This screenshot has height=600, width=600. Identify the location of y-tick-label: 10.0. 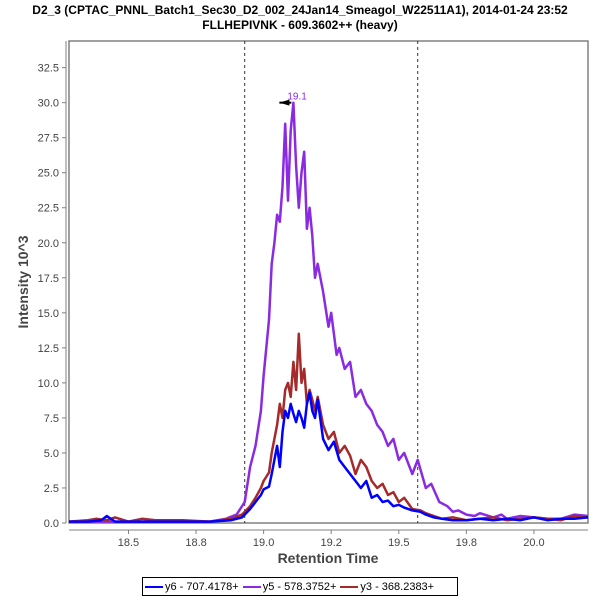
(48, 384).